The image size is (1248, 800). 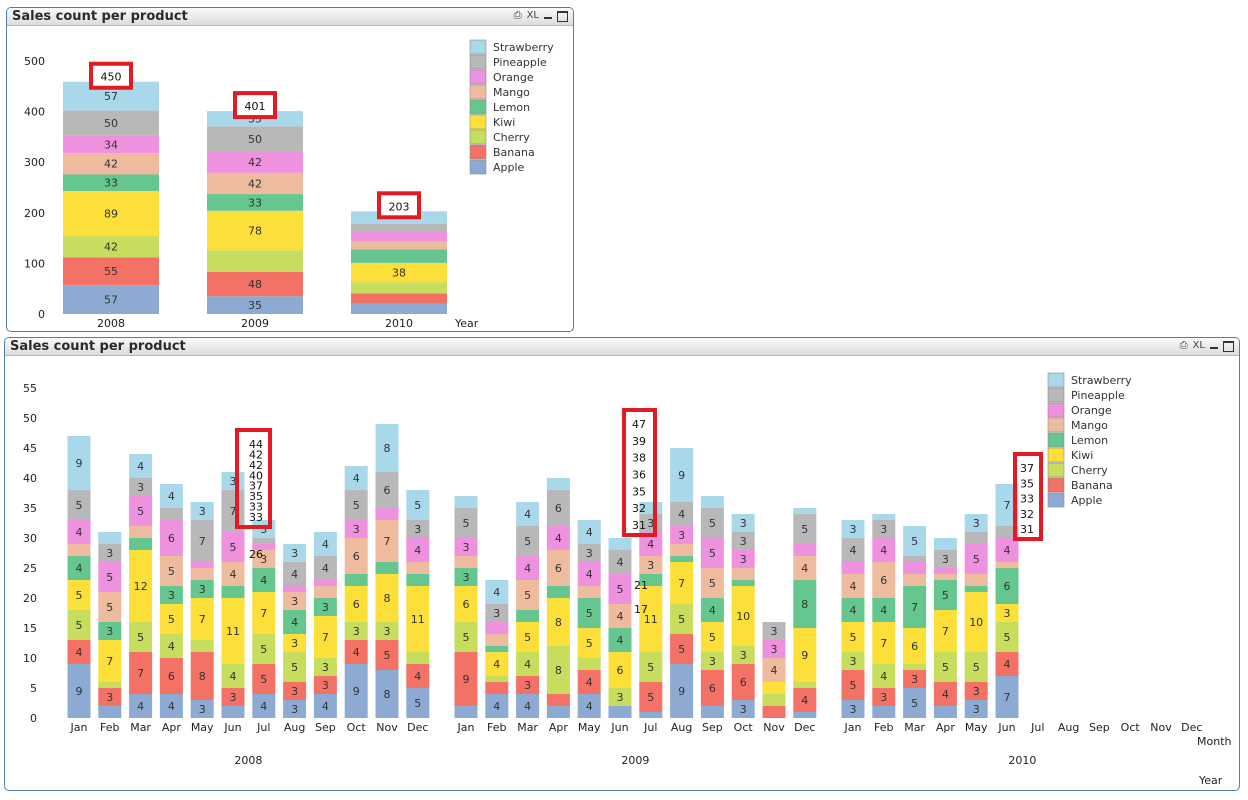 I want to click on legend-swatch-cherry, so click(x=478, y=137).